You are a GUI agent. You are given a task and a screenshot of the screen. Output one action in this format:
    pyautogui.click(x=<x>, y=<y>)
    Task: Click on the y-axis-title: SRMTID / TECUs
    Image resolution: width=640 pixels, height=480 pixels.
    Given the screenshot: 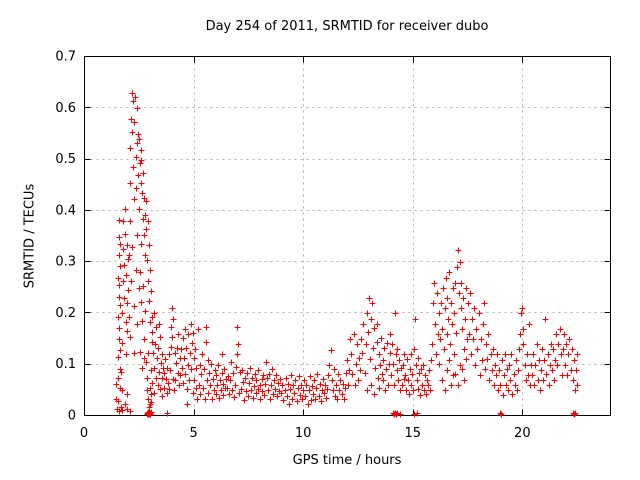 What is the action you would take?
    pyautogui.click(x=30, y=236)
    